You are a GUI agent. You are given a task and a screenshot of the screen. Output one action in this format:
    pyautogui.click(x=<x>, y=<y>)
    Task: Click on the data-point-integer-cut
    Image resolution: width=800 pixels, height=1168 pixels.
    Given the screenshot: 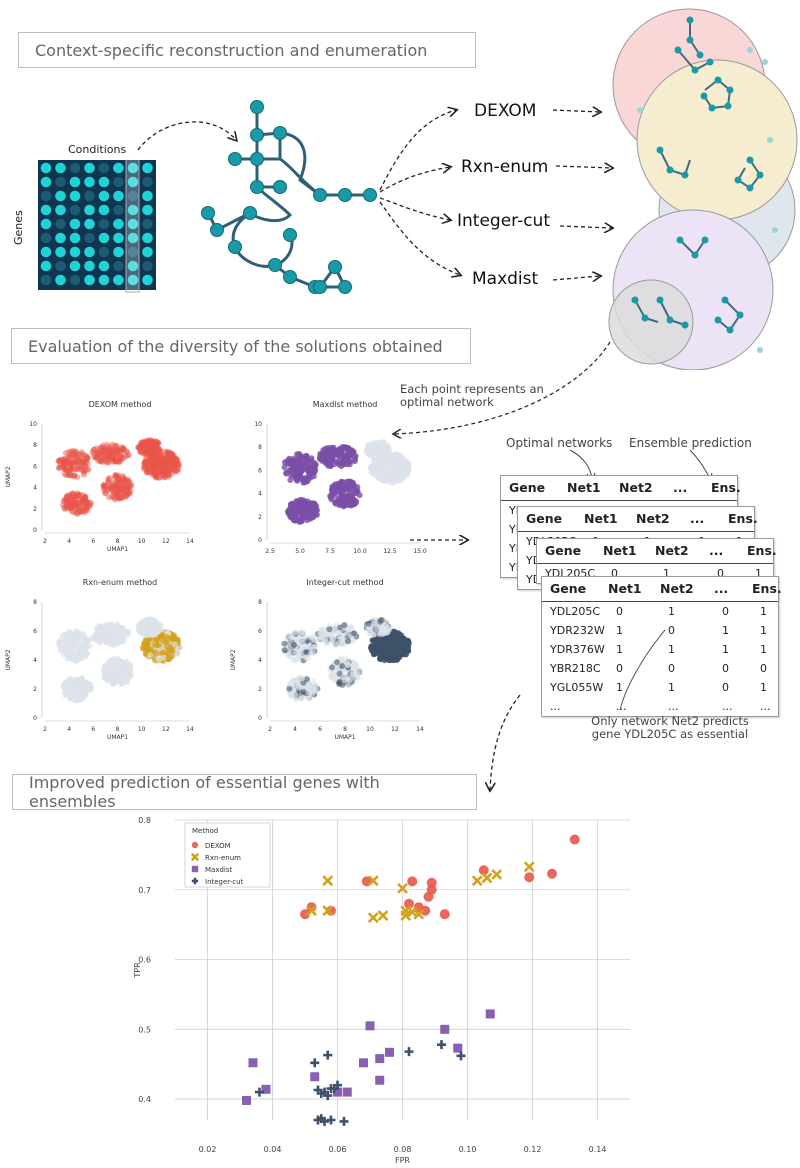 What is the action you would take?
    pyautogui.click(x=328, y=1055)
    